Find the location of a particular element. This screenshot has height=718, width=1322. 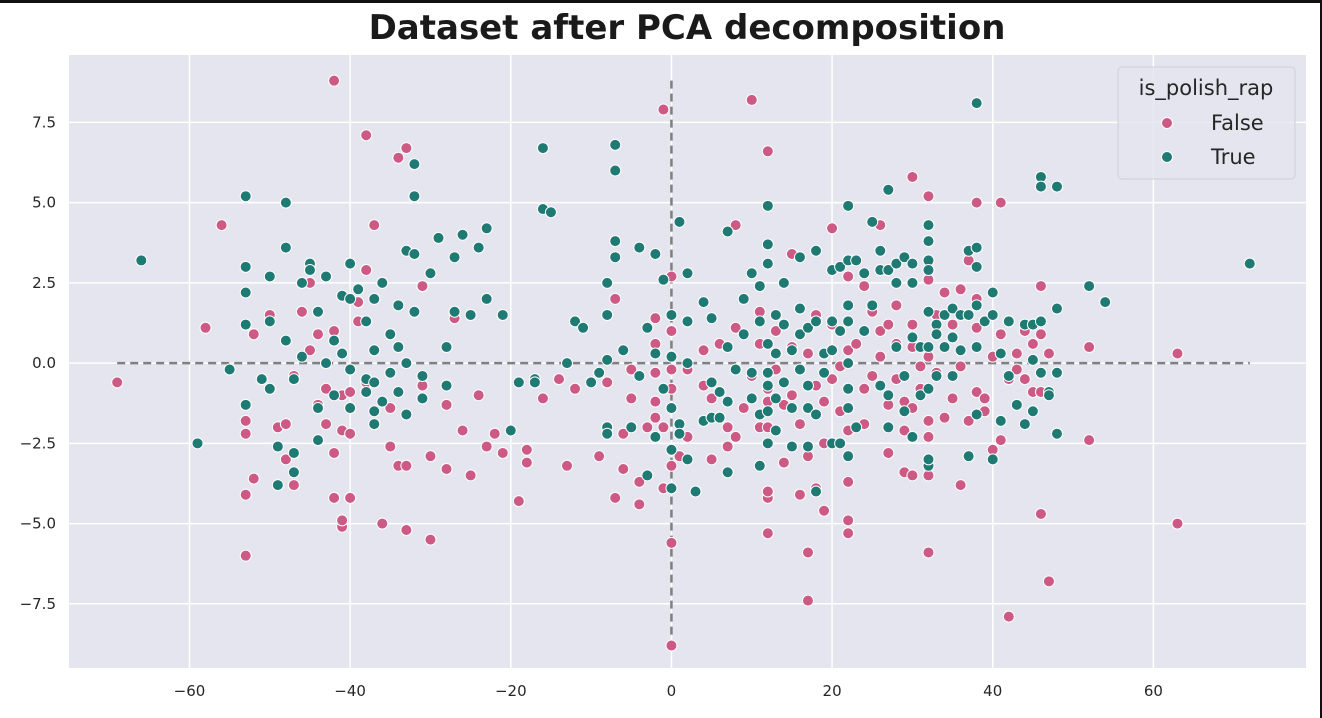

legend: is_polish_rap False True is located at coordinates (1206, 123).